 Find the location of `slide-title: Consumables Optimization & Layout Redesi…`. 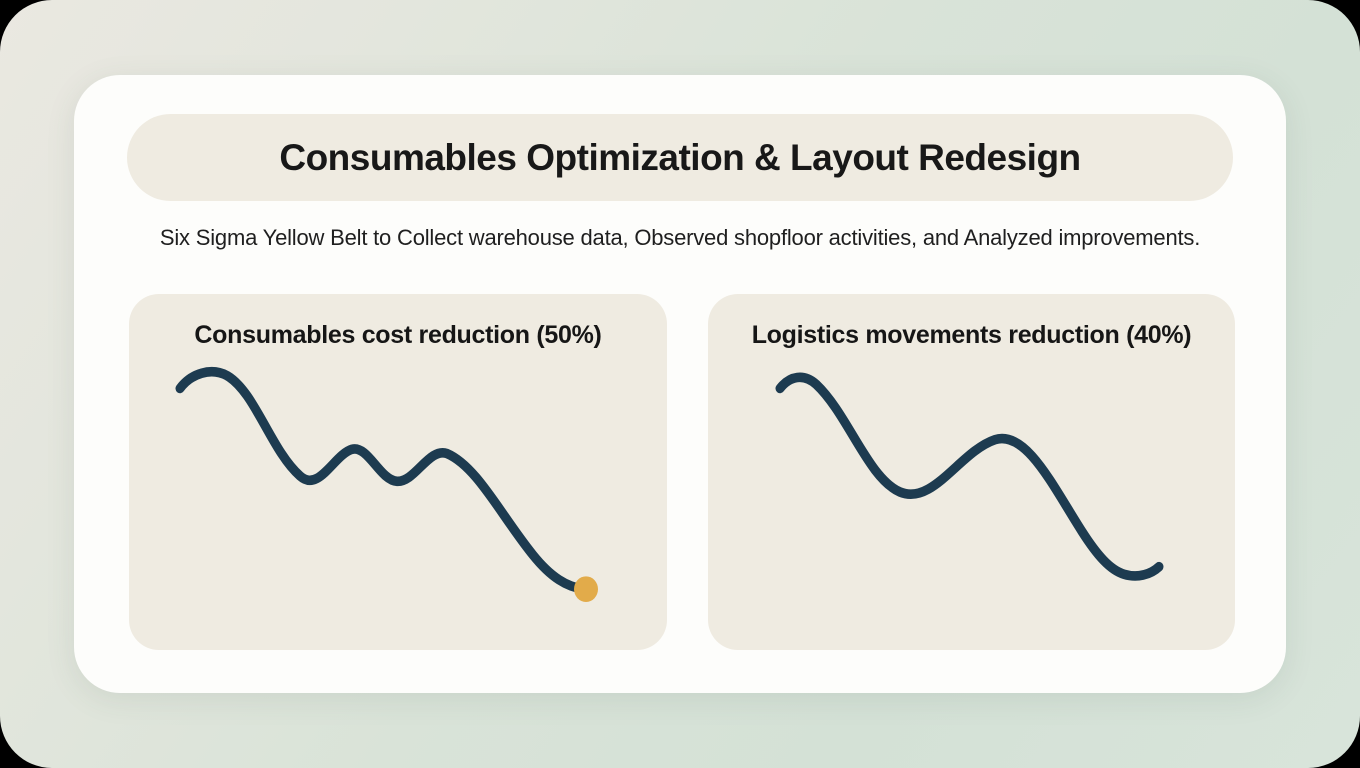

slide-title: Consumables Optimization & Layout Redesi… is located at coordinates (680, 157).